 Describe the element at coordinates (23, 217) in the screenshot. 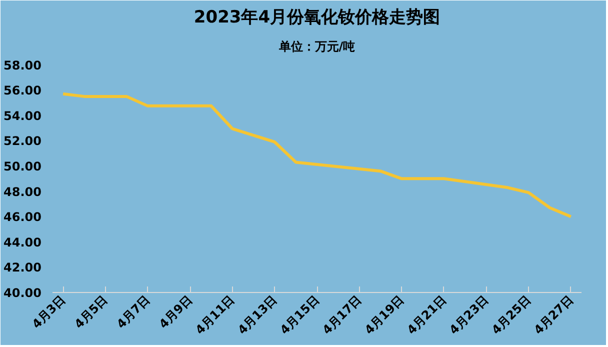

I see `y-tick-label: 46.00` at that location.